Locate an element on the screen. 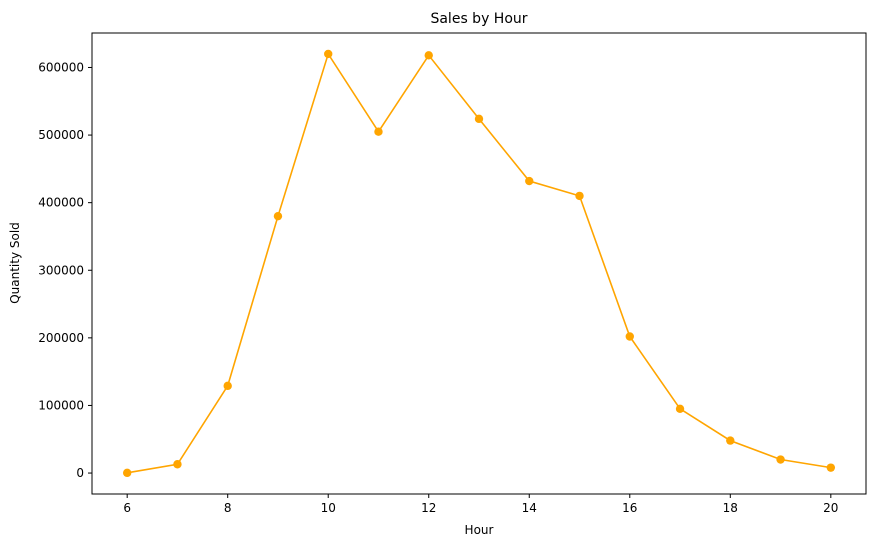 This screenshot has height=547, width=876. x-axis: 6 8 10 12 14 16 18 20 is located at coordinates (480, 504).